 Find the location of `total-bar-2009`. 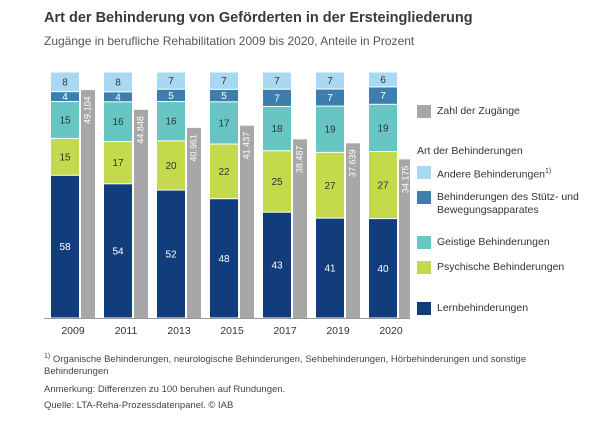

total-bar-2009 is located at coordinates (88, 204).